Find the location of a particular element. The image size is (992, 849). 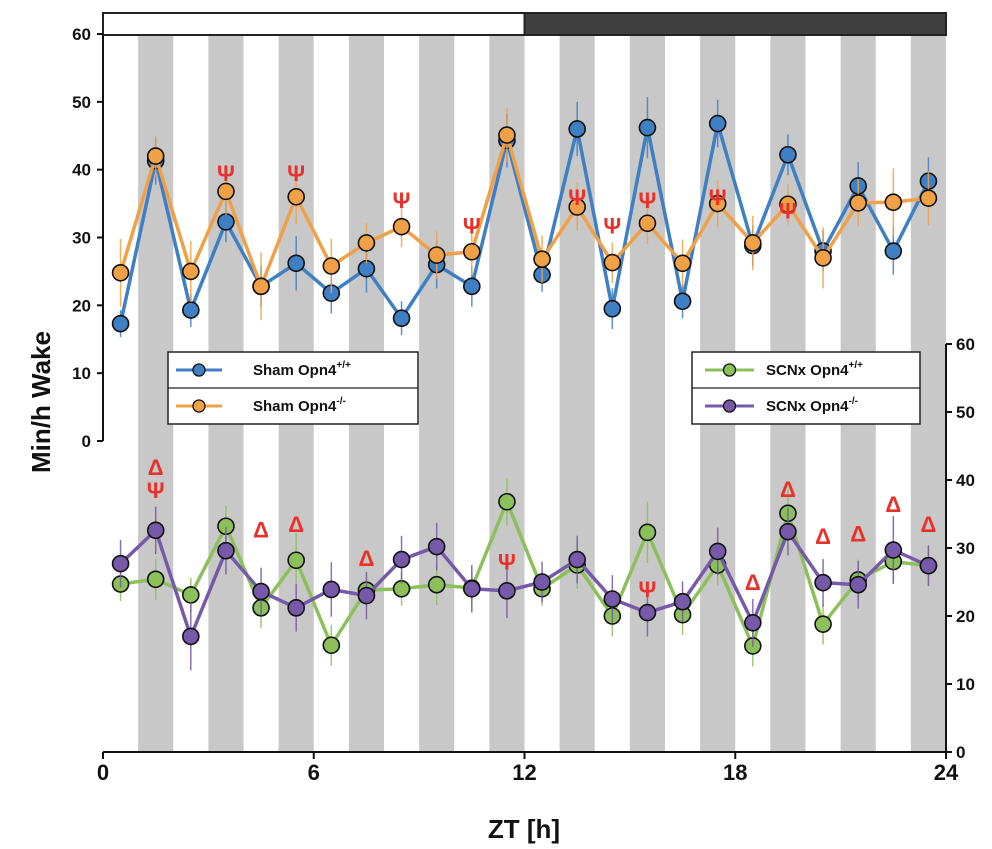

right-y-tick-label-2: 20 is located at coordinates (965, 616).